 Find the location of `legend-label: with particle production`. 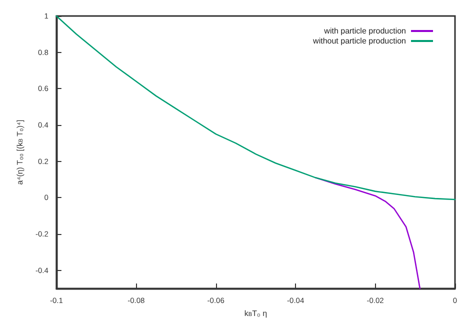

legend-label: with particle production is located at coordinates (364, 31).